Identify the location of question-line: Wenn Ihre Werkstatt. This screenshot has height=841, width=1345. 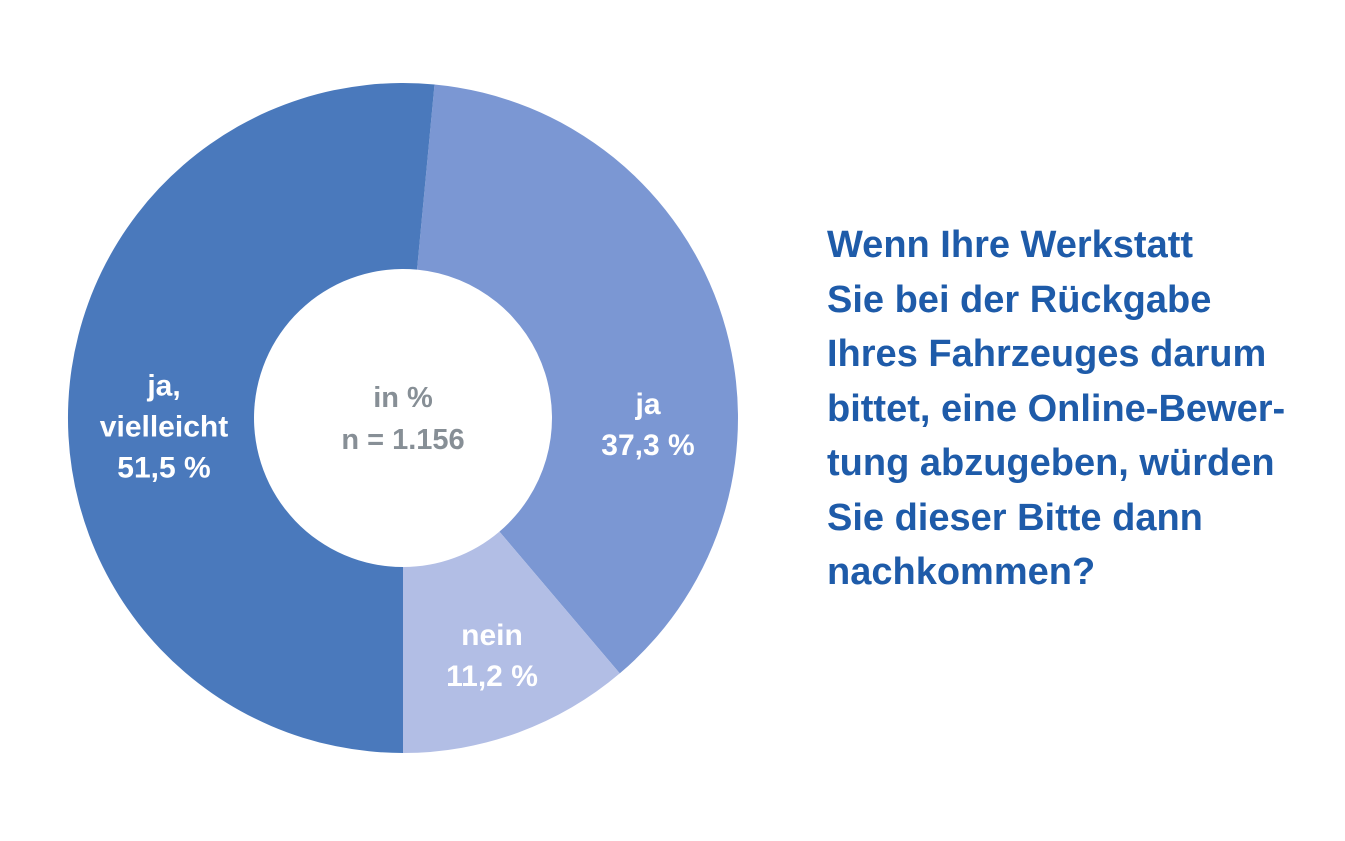
(1010, 245).